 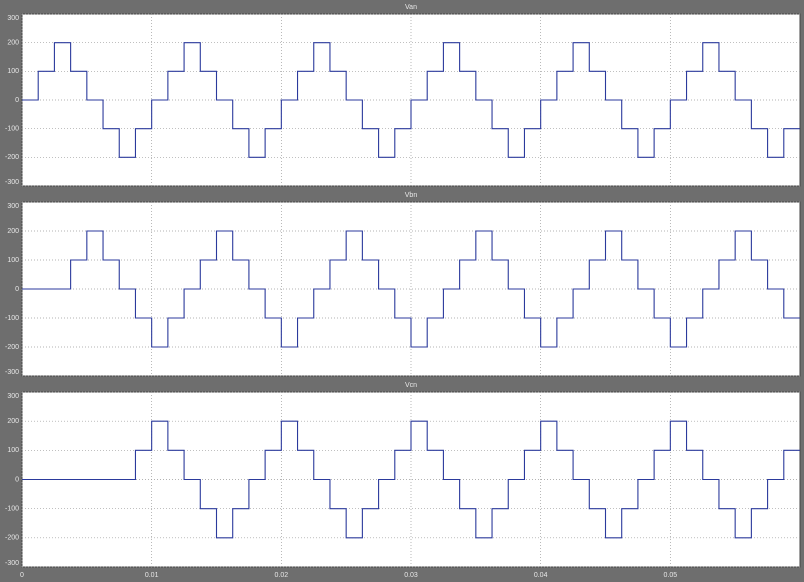 What do you see at coordinates (152, 575) in the screenshot?
I see `x-tick-label: 0.01` at bounding box center [152, 575].